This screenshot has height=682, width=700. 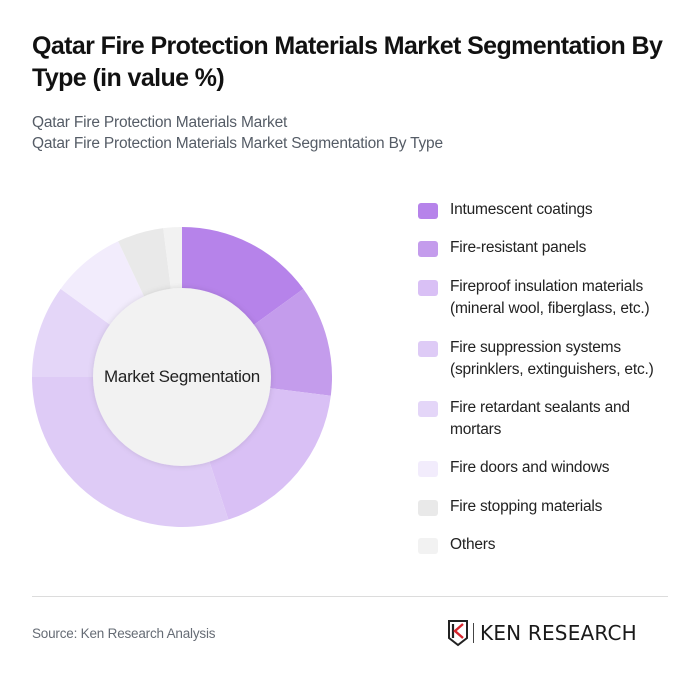 I want to click on legend-item-intumescent-coatings: Intumescent coatings, so click(x=549, y=210).